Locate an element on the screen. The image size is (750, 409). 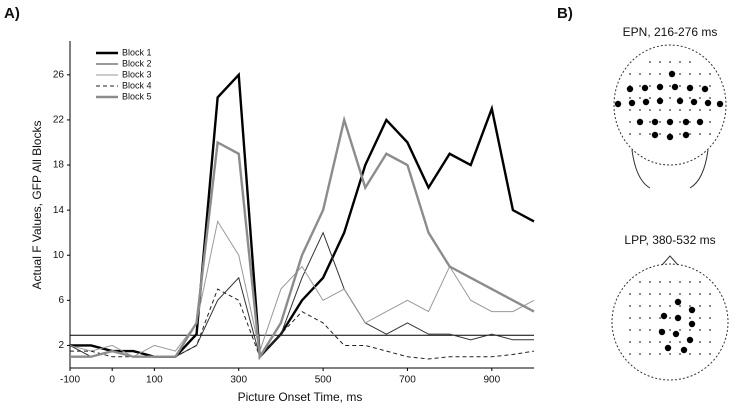
y-tick-label: 10 is located at coordinates (59, 255).